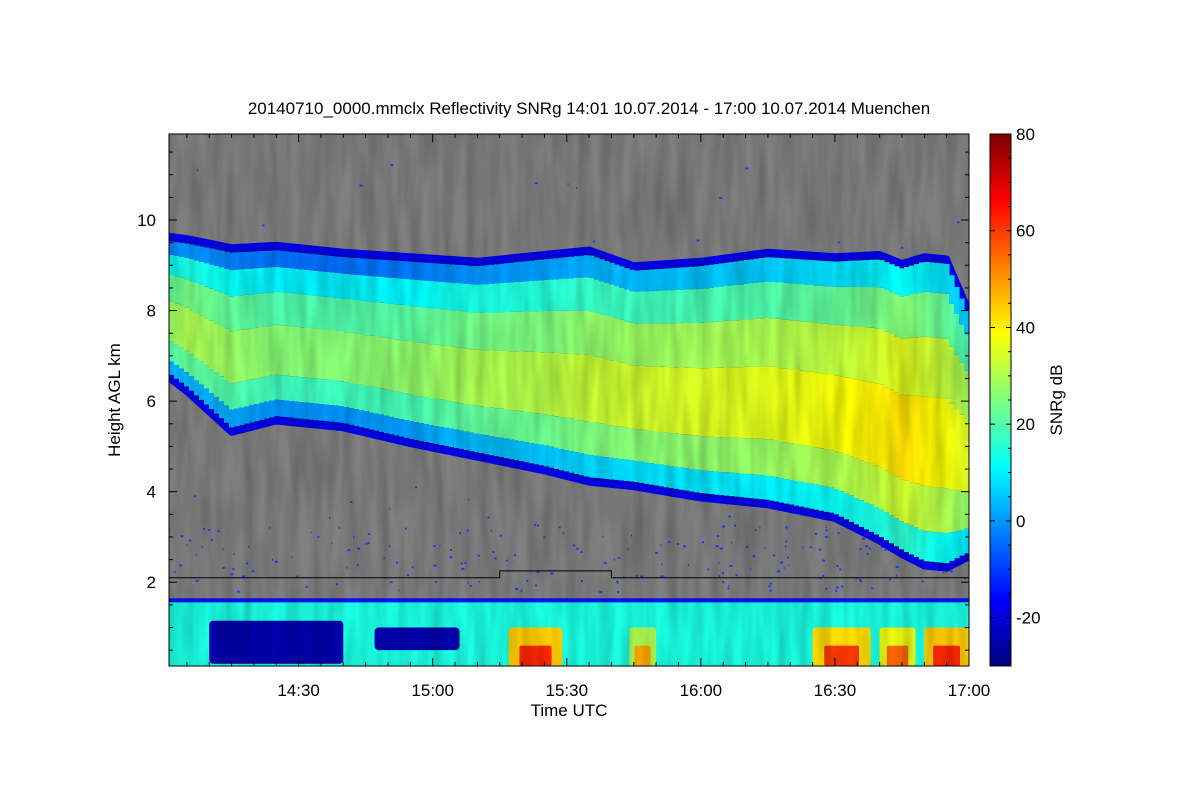  Describe the element at coordinates (432, 690) in the screenshot. I see `x-tick-label: 15:00` at that location.